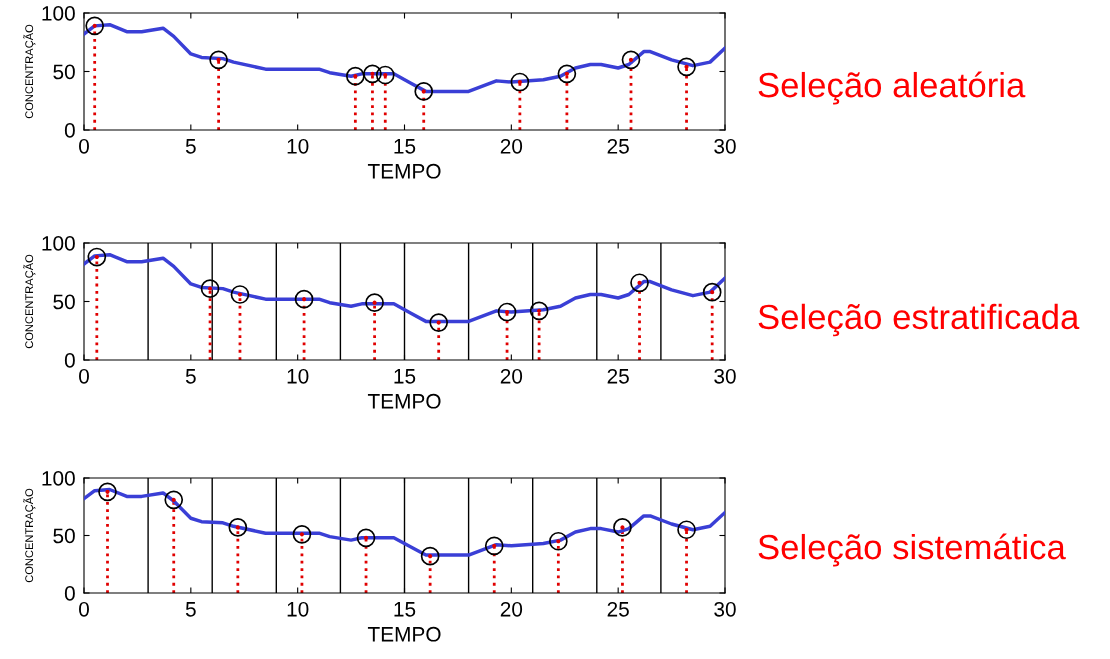  I want to click on text: Seleção estratificada, so click(919, 320).